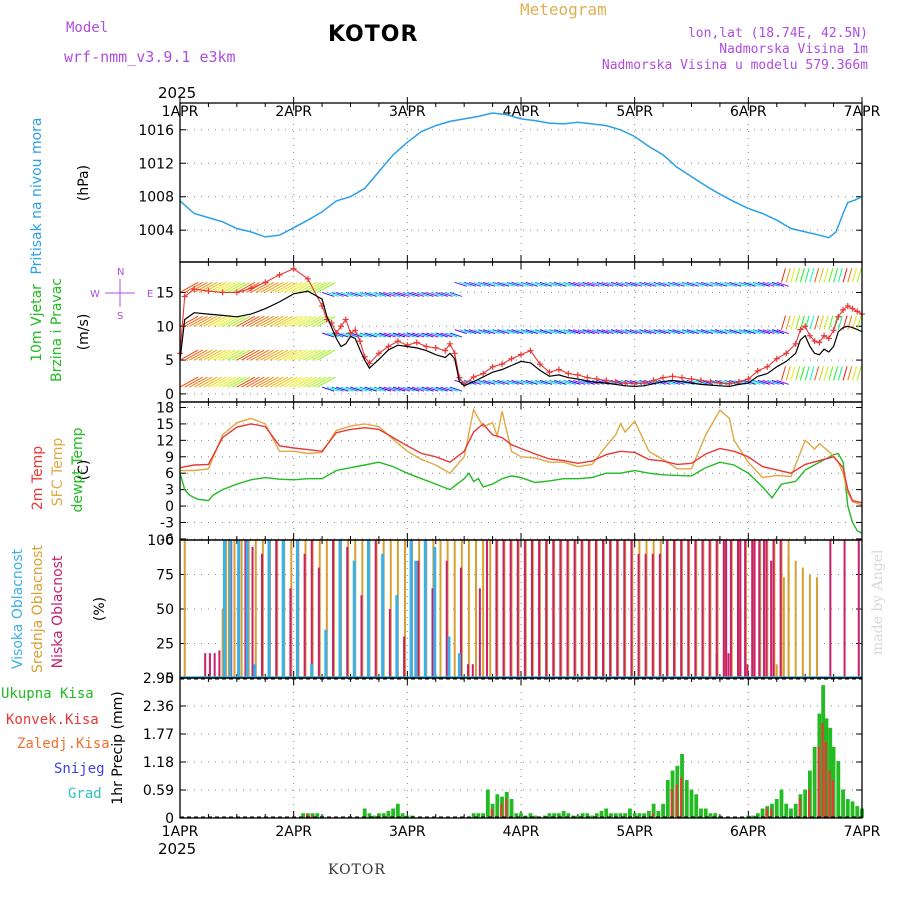  I want to click on cloud-ytick-label: 50, so click(165, 610).